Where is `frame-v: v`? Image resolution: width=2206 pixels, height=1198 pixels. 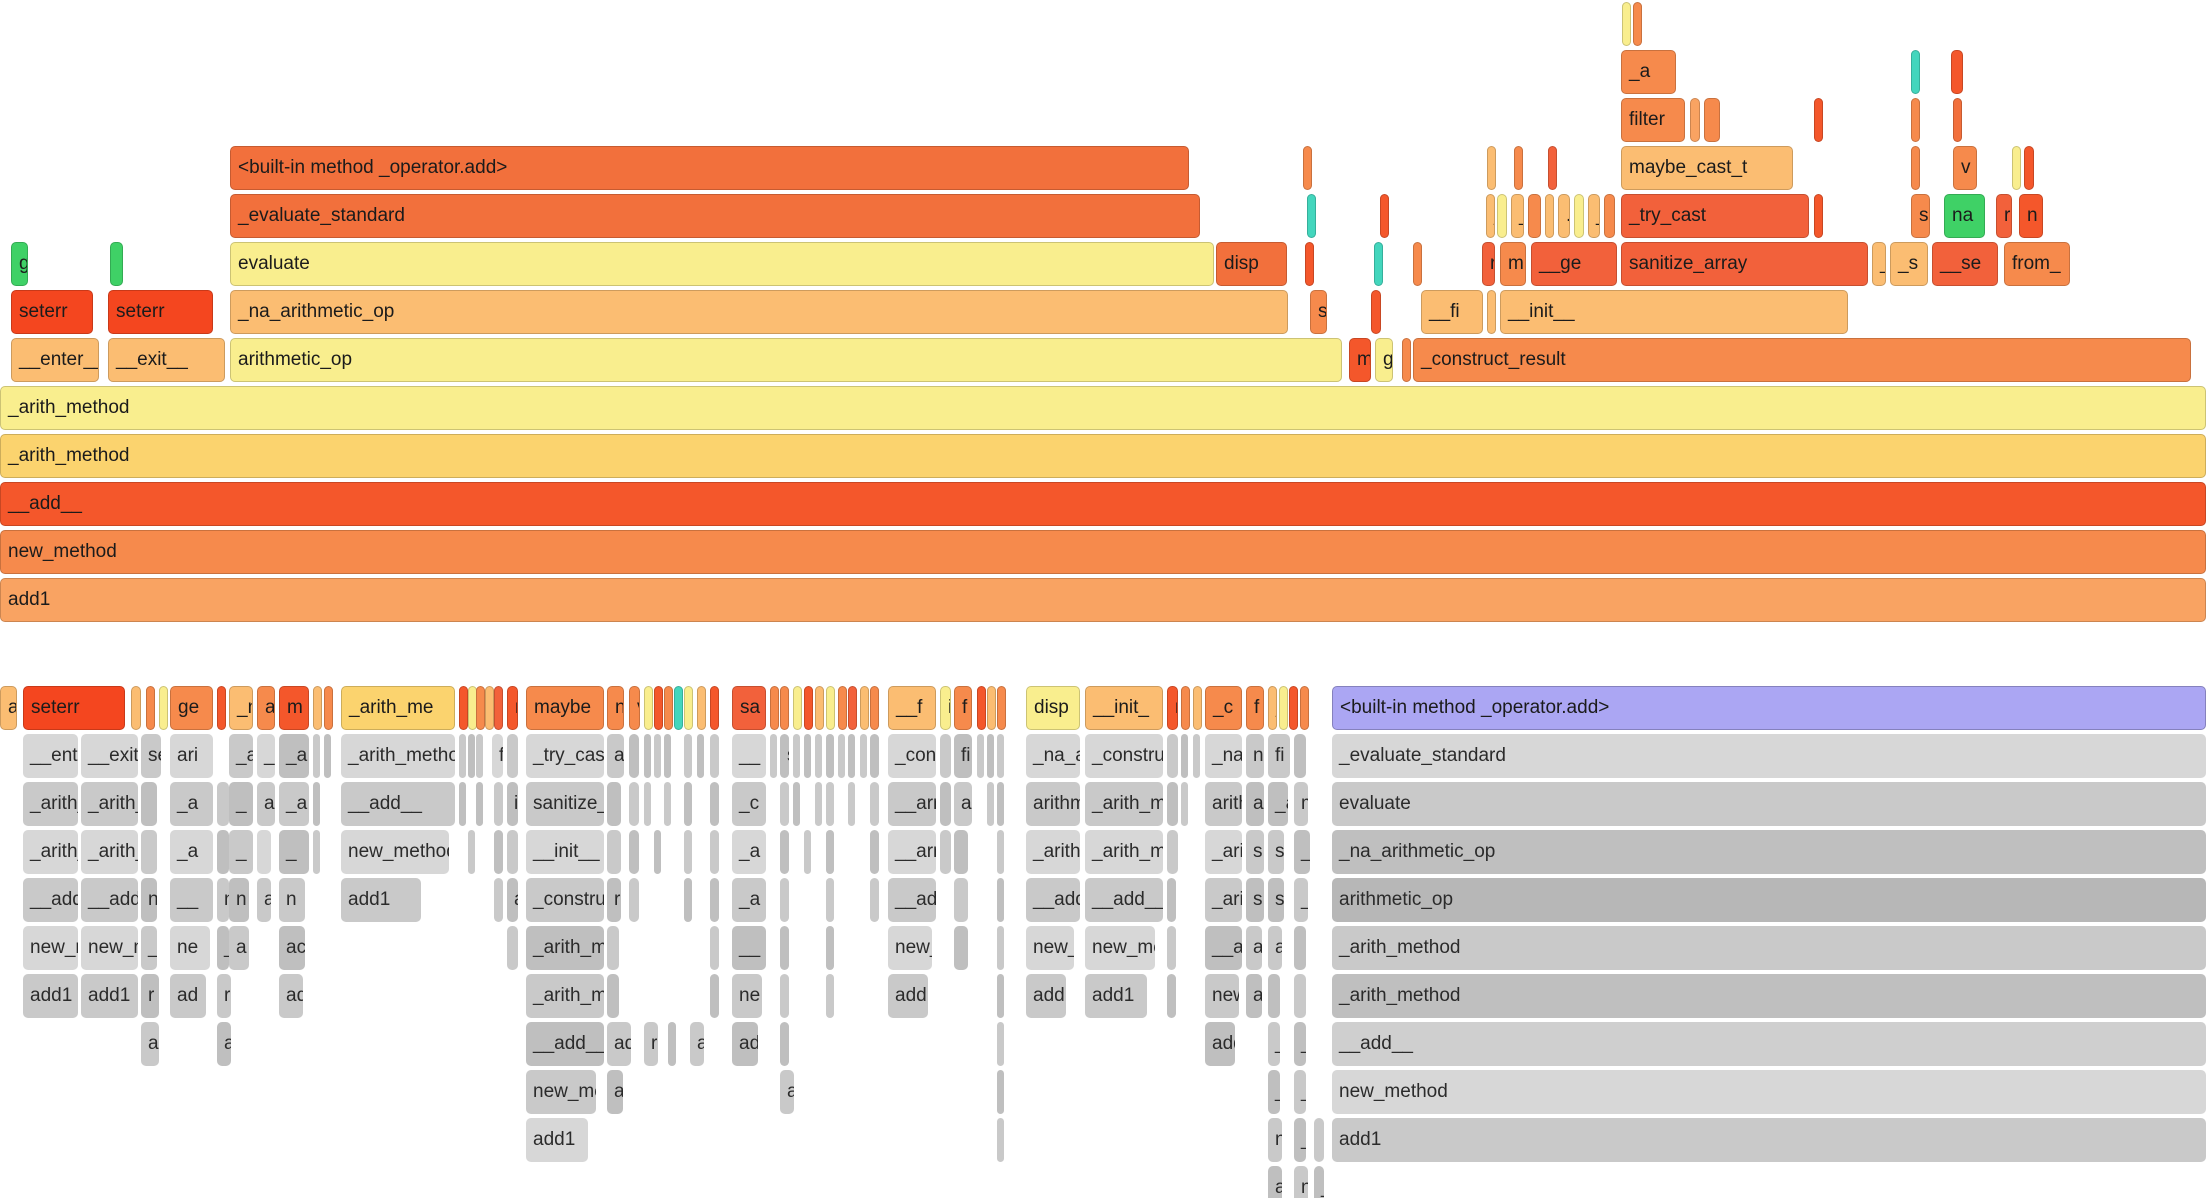
frame-v: v is located at coordinates (1965, 168).